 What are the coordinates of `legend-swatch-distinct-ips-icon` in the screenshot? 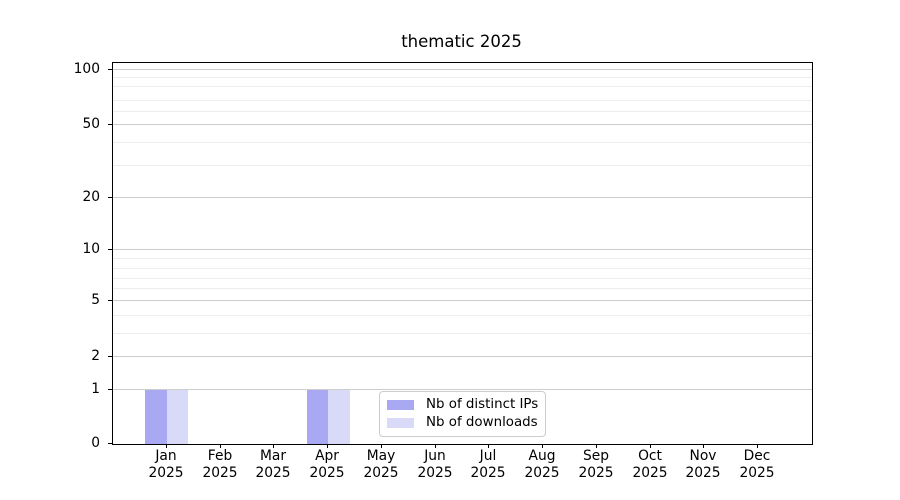 It's located at (400, 405).